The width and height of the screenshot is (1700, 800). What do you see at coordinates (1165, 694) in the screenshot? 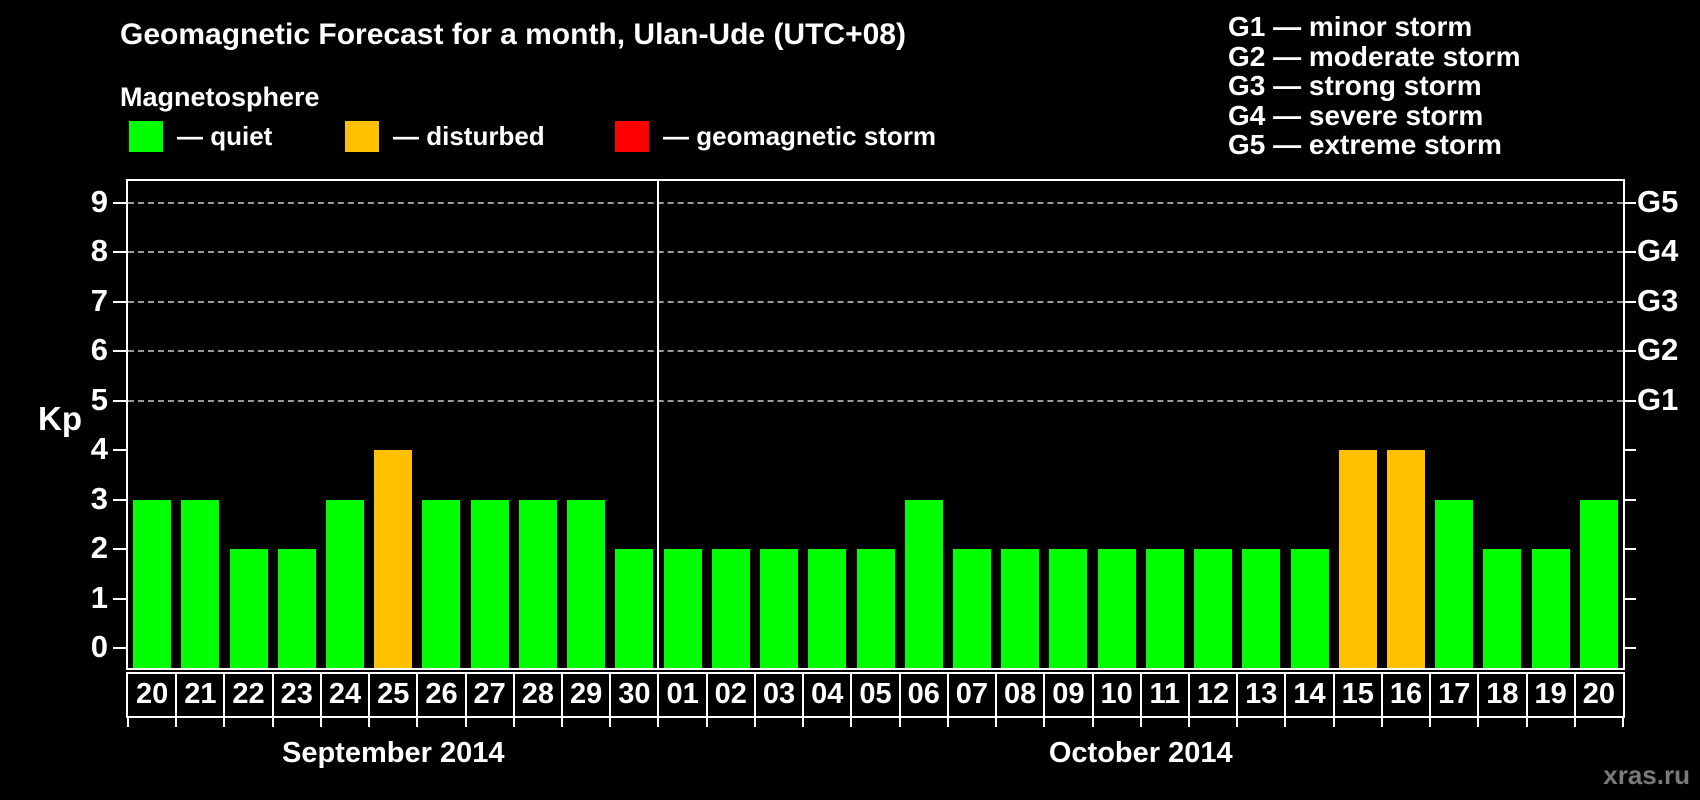
I see `day-cell: 11` at bounding box center [1165, 694].